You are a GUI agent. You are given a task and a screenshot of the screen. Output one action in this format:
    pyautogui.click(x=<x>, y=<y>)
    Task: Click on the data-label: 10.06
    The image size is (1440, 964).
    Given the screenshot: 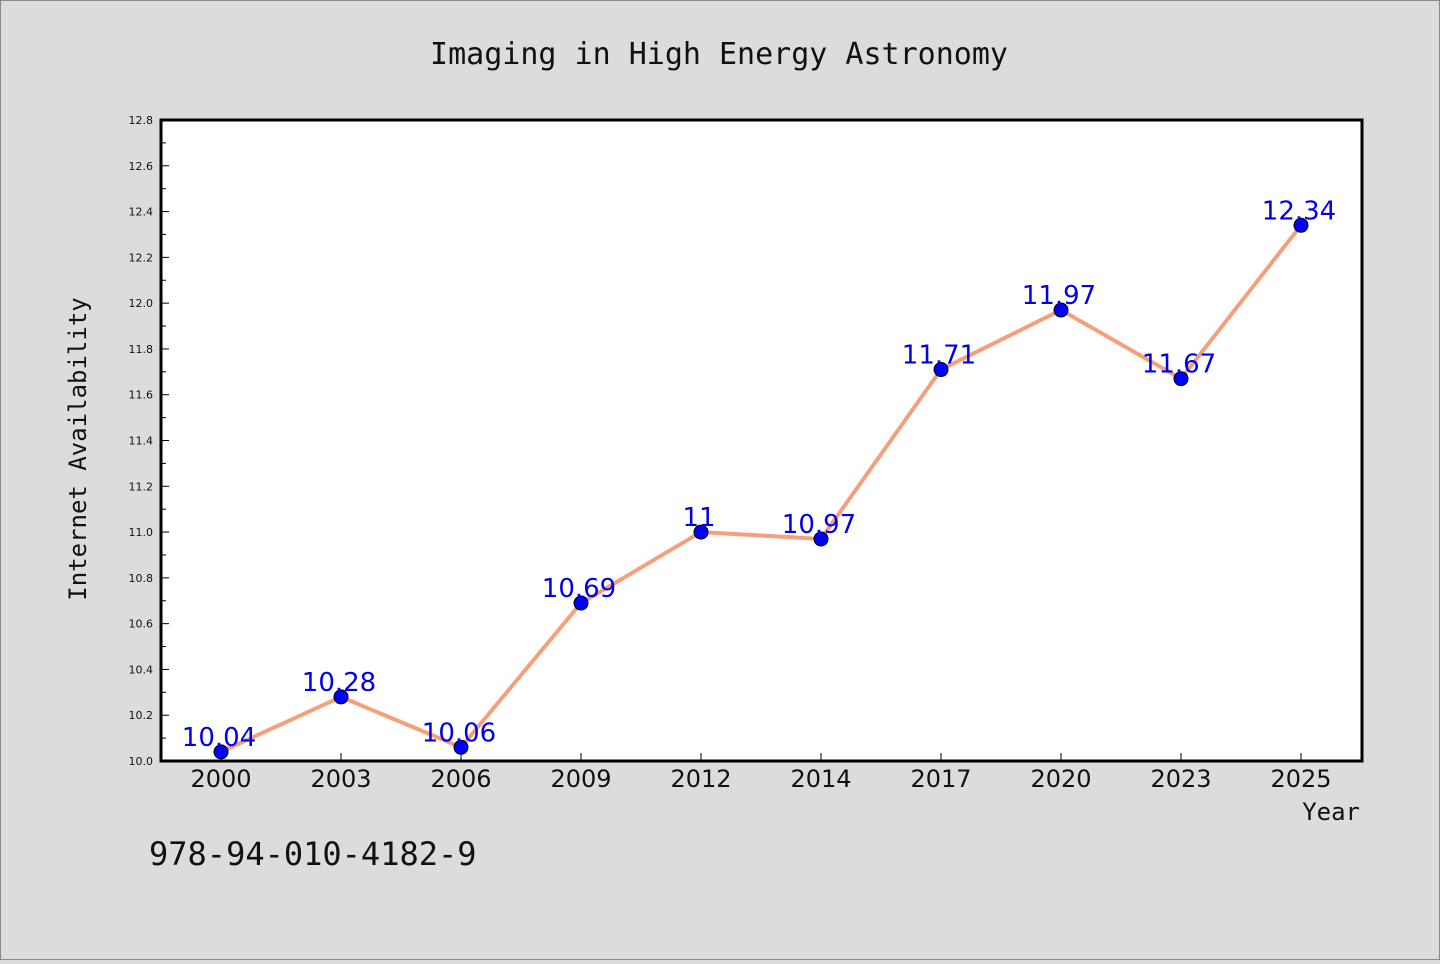 What is the action you would take?
    pyautogui.click(x=459, y=733)
    